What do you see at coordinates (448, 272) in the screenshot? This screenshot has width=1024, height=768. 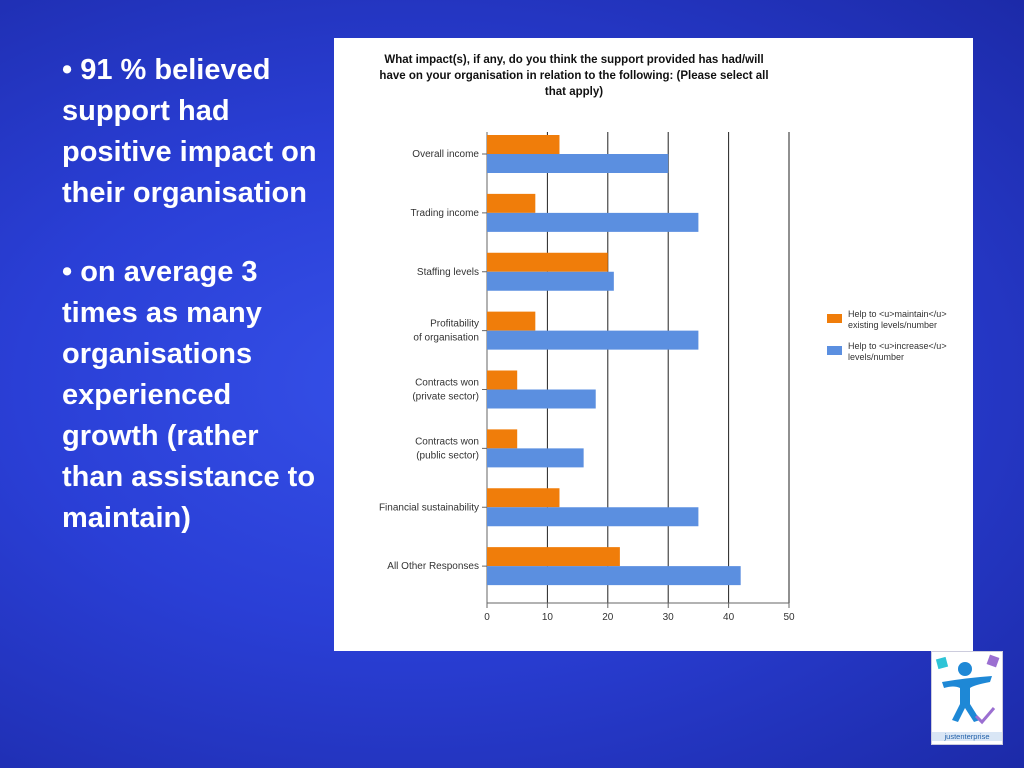 I see `category-label: Staffing levels` at bounding box center [448, 272].